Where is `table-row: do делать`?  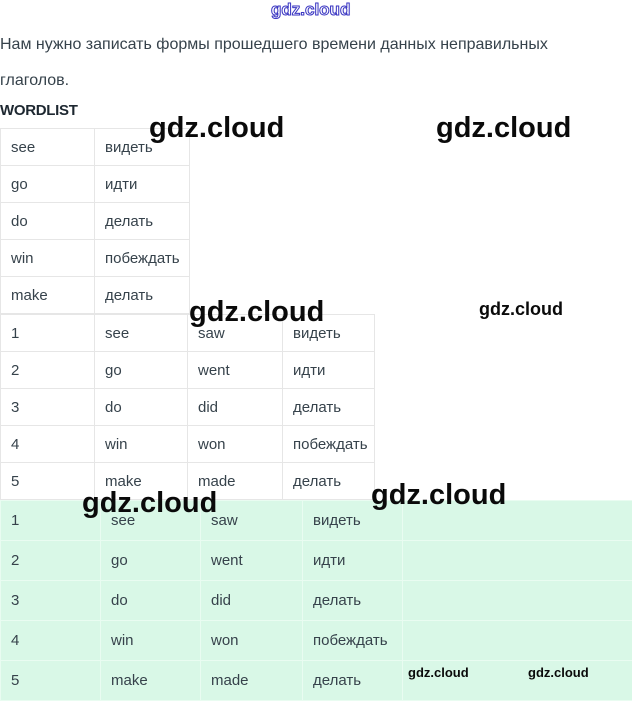
table-row: do делать is located at coordinates (95, 221).